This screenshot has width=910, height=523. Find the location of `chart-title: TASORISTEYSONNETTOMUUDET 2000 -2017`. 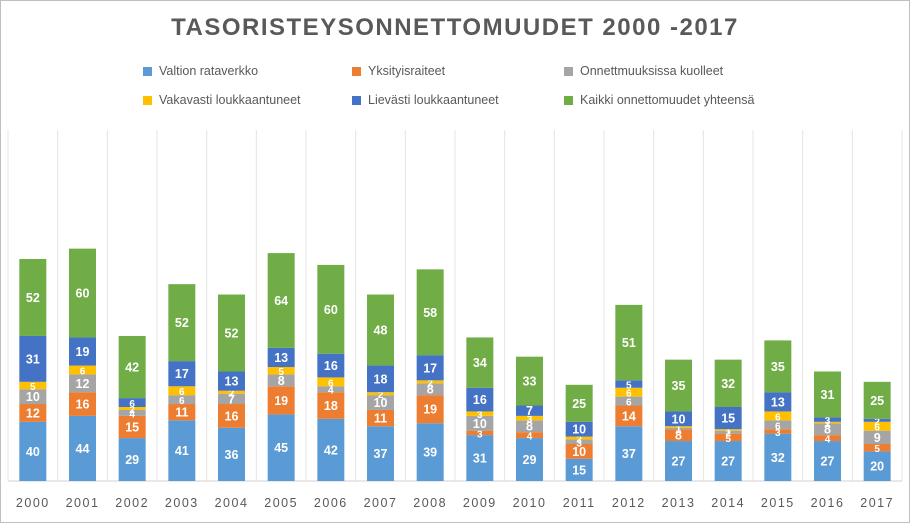

chart-title: TASORISTEYSONNETTOMUUDET 2000 -2017 is located at coordinates (455, 27).